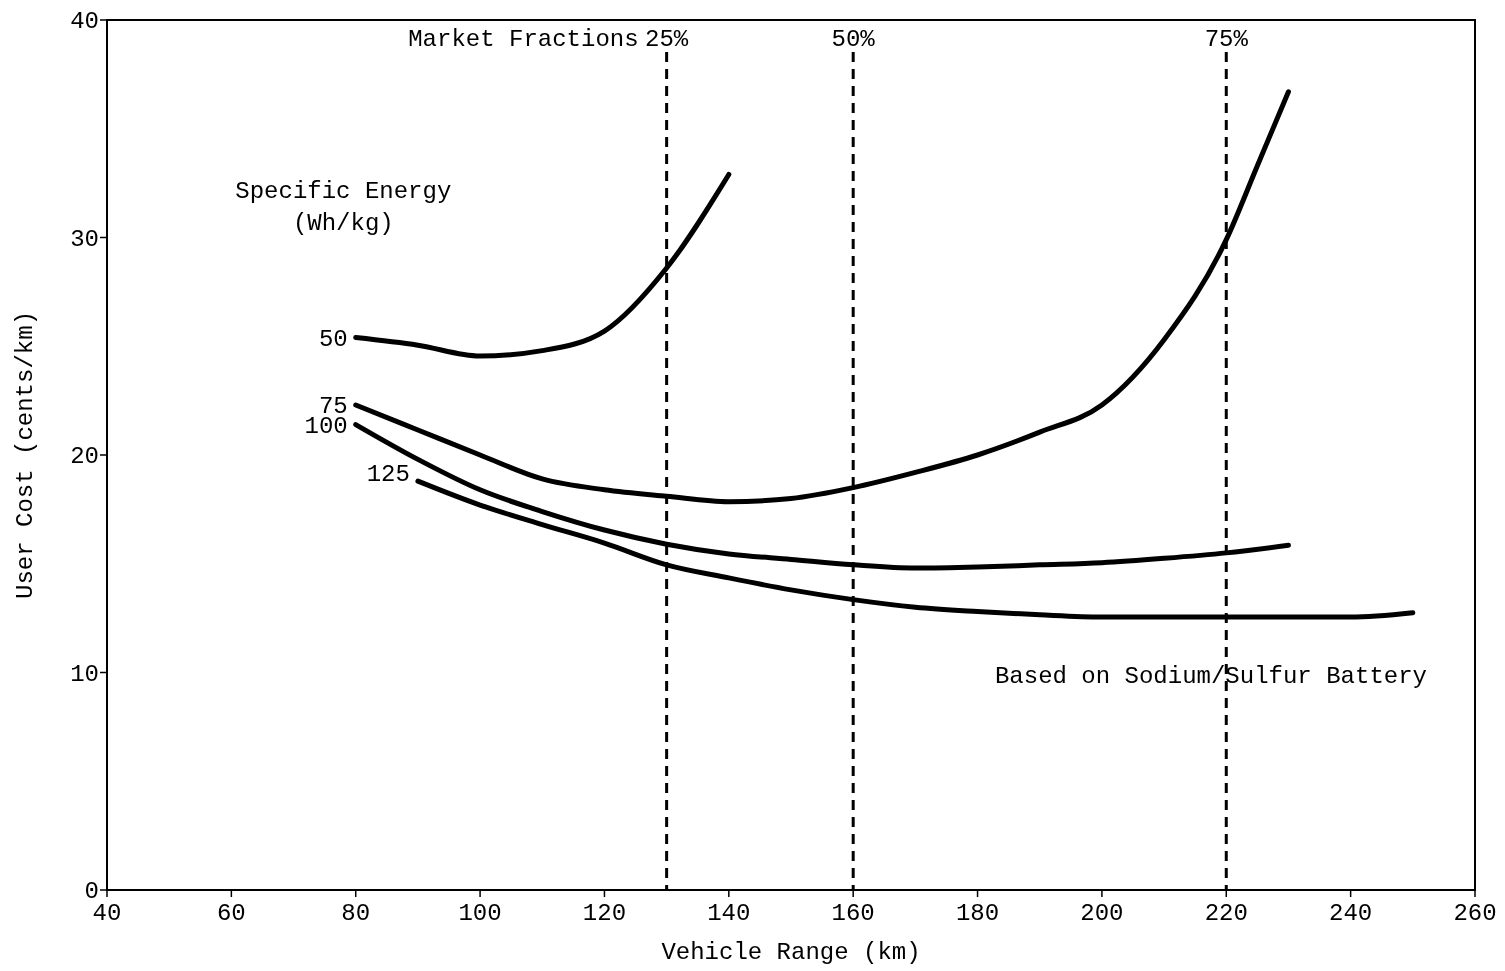 The width and height of the screenshot is (1505, 971). Describe the element at coordinates (25, 455) in the screenshot. I see `y-axis-title: User Cost (cents/km)` at that location.